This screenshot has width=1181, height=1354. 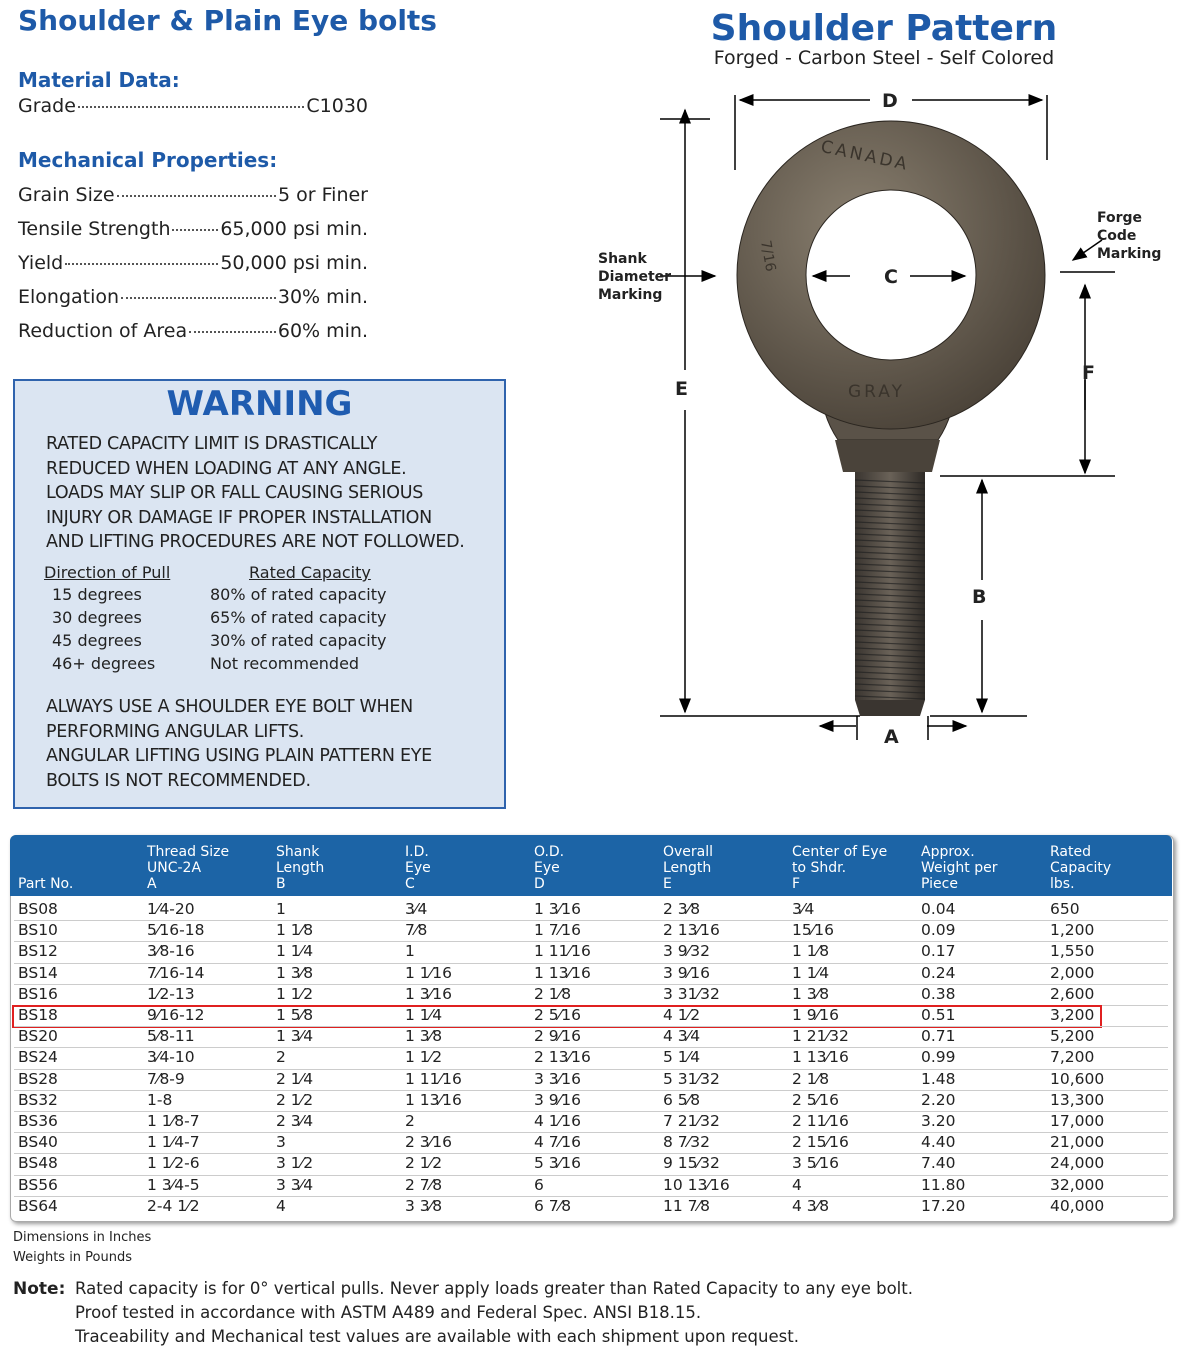 What do you see at coordinates (553, 1205) in the screenshot?
I see `cell: 6 7⁄8` at bounding box center [553, 1205].